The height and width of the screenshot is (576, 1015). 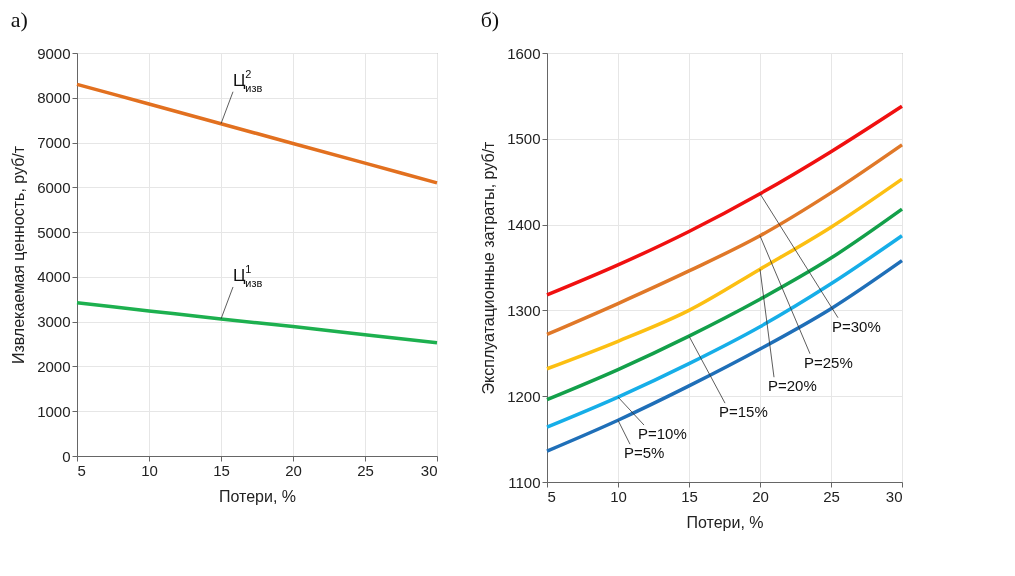 I want to click on y-tick-label: 8000, so click(x=54, y=98).